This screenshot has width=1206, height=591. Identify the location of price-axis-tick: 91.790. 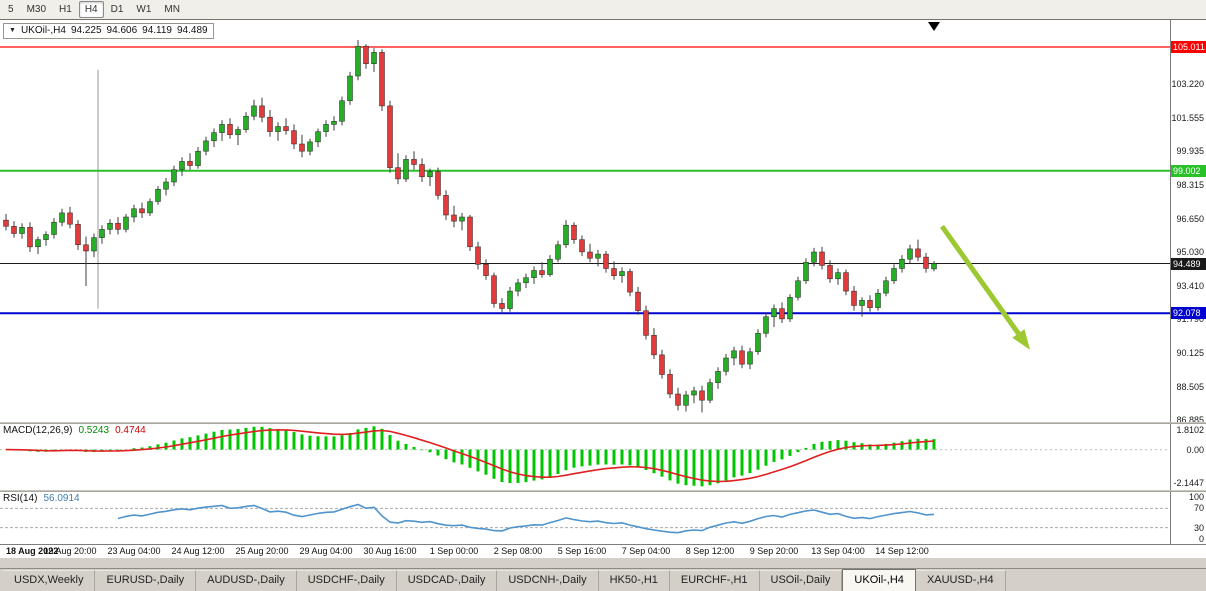
(1190, 319).